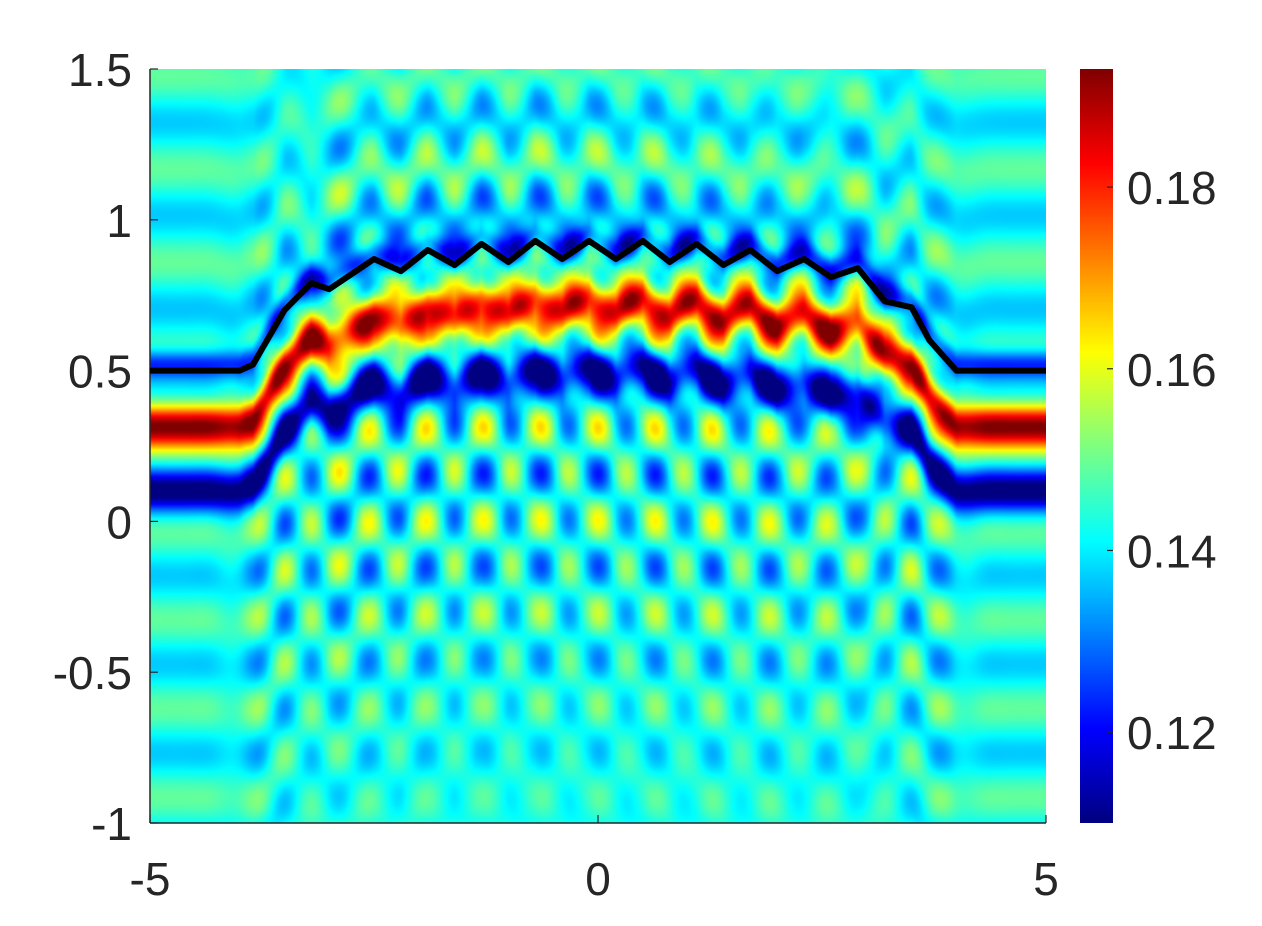  What do you see at coordinates (1172, 733) in the screenshot?
I see `colorbar-tick-label: 0.12` at bounding box center [1172, 733].